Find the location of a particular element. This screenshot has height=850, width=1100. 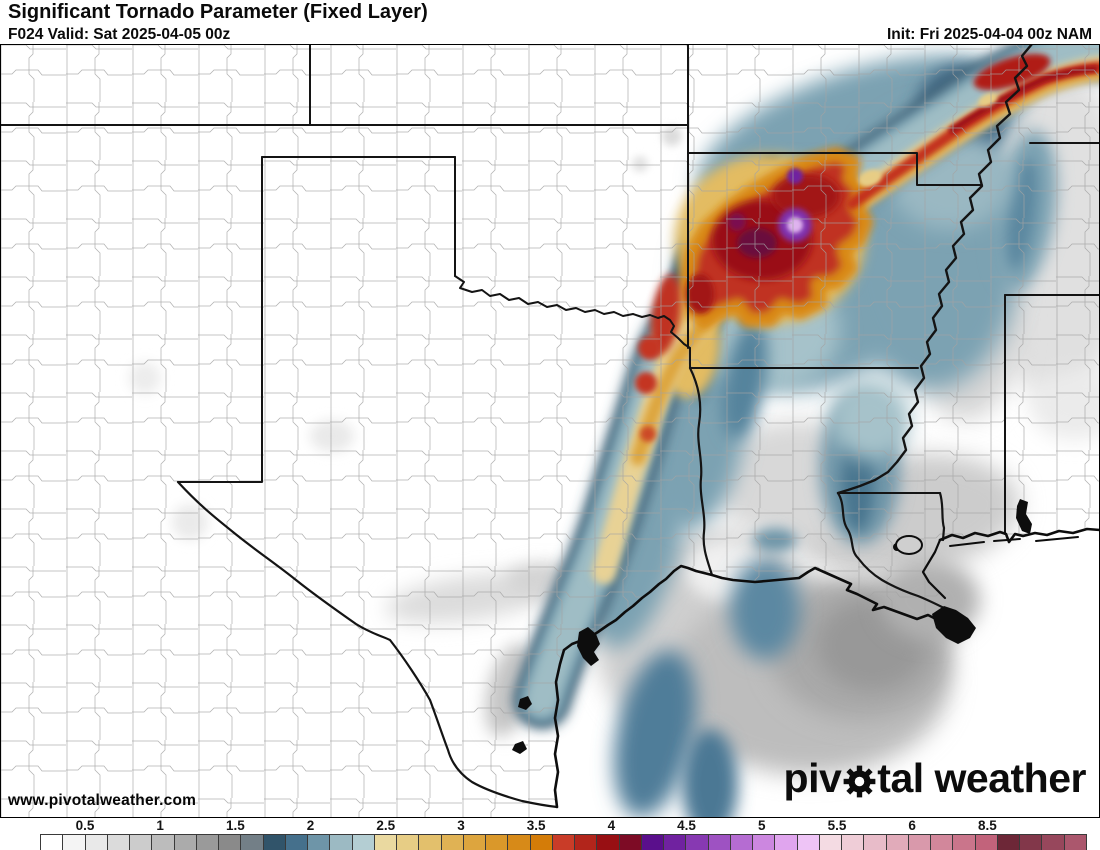

mobile-bay is located at coordinates (1024, 516).